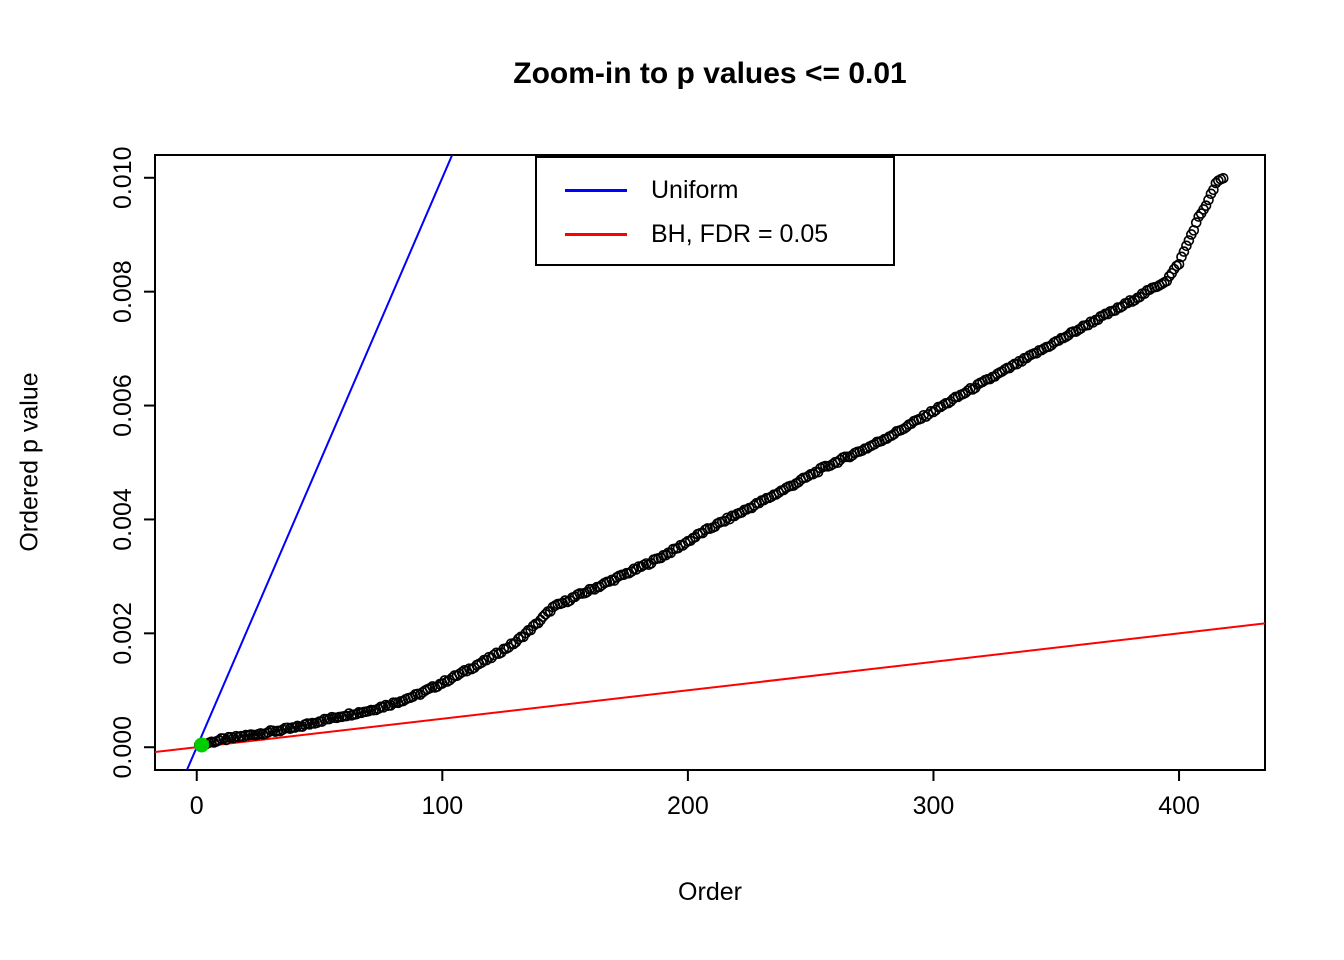  What do you see at coordinates (123, 633) in the screenshot?
I see `y-tick-label: 0.002` at bounding box center [123, 633].